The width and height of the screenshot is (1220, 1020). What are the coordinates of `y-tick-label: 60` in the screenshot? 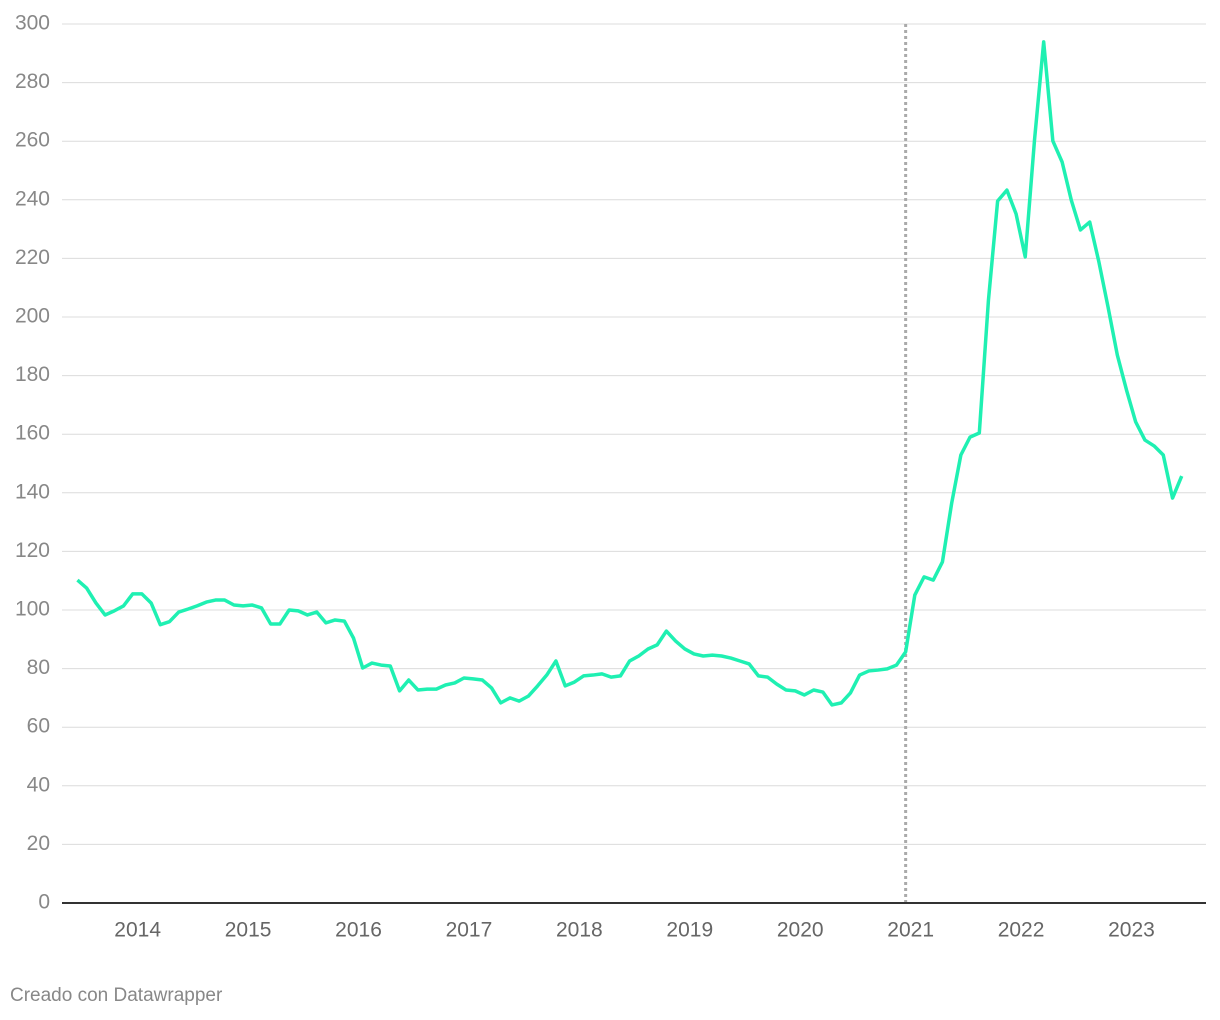 It's located at (38, 726).